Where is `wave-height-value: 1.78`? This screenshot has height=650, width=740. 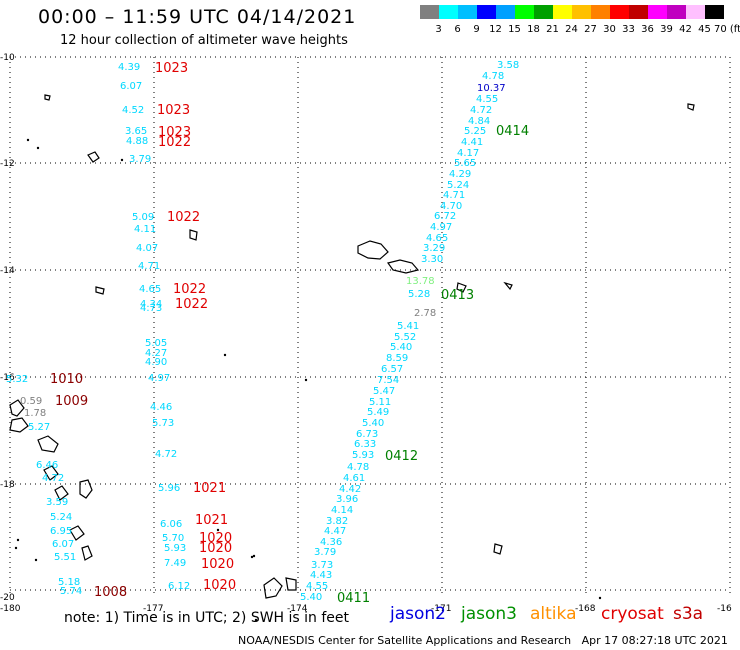 wave-height-value: 1.78 is located at coordinates (35, 413).